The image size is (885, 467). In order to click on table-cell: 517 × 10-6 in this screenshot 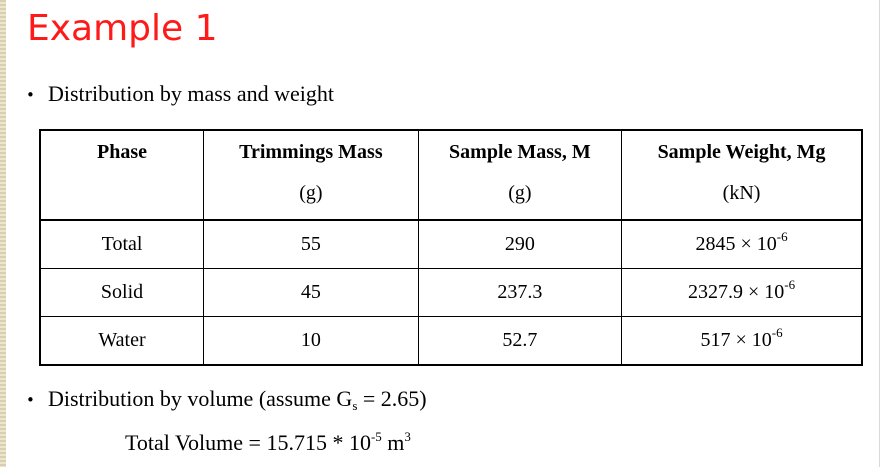, I will do `click(742, 341)`.